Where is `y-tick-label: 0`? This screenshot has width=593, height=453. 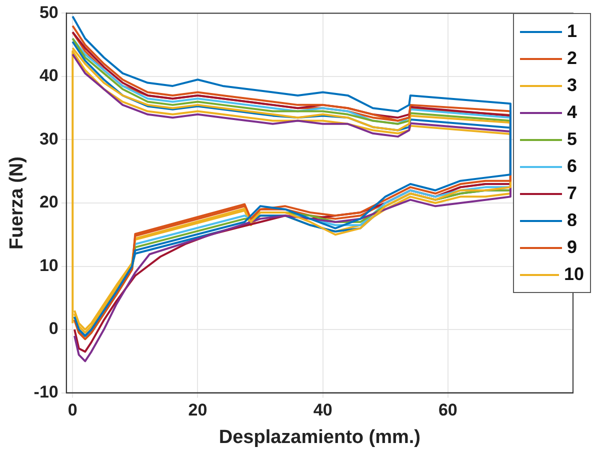
y-tick-label: 0 is located at coordinates (53, 328).